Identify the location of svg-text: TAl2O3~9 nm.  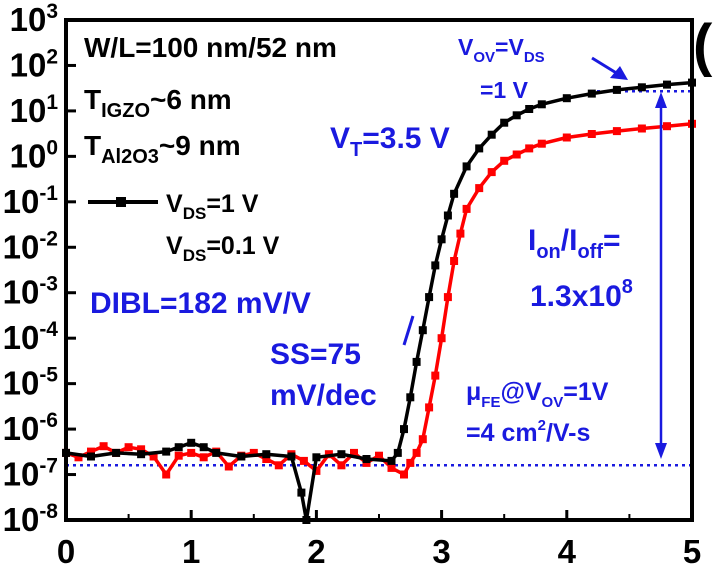
(162, 149).